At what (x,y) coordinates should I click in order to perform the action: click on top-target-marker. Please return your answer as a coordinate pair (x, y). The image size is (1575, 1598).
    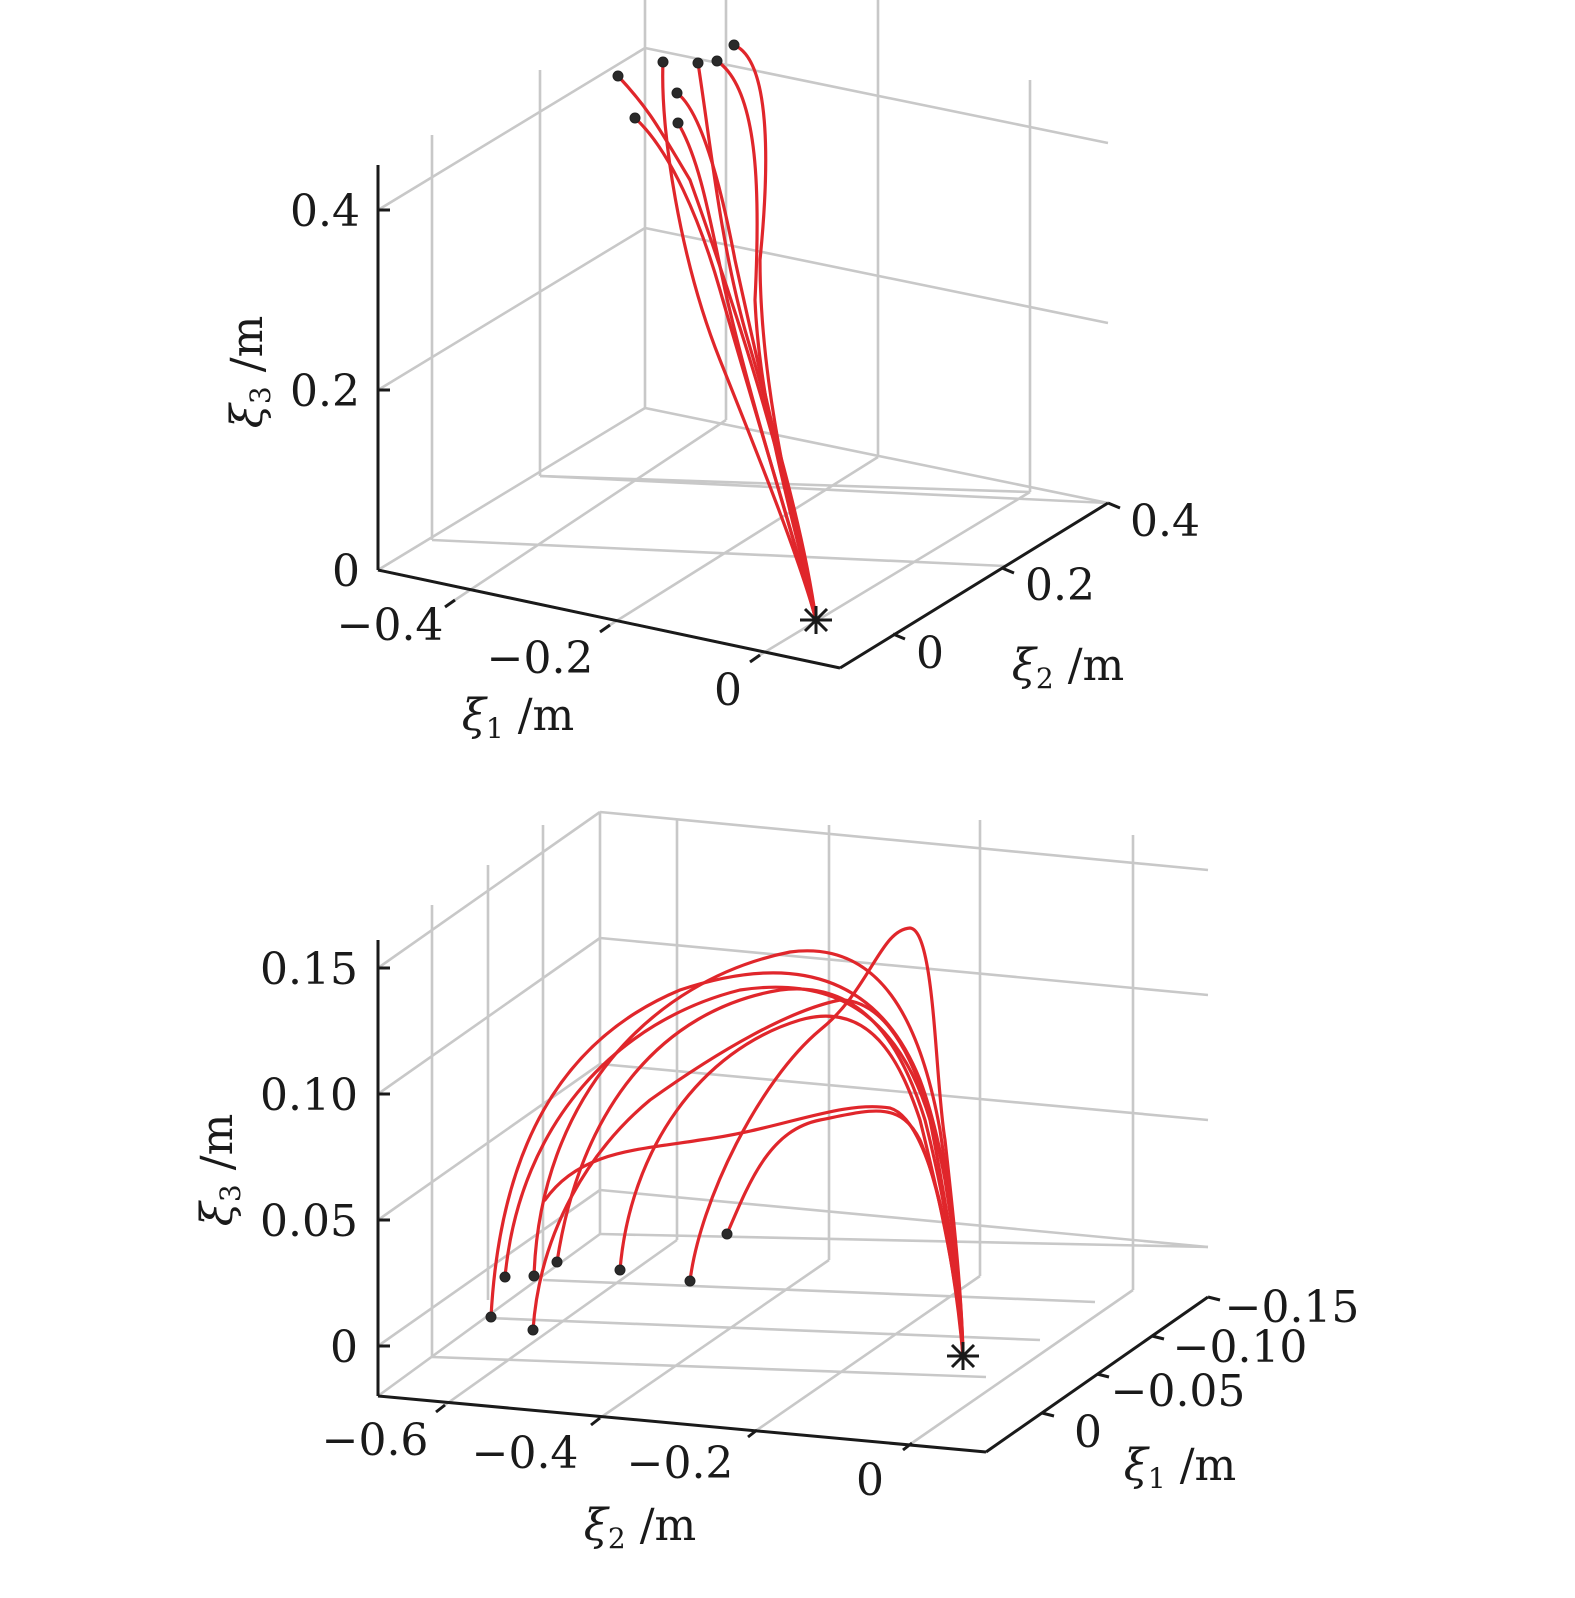
    Looking at the image, I should click on (816, 620).